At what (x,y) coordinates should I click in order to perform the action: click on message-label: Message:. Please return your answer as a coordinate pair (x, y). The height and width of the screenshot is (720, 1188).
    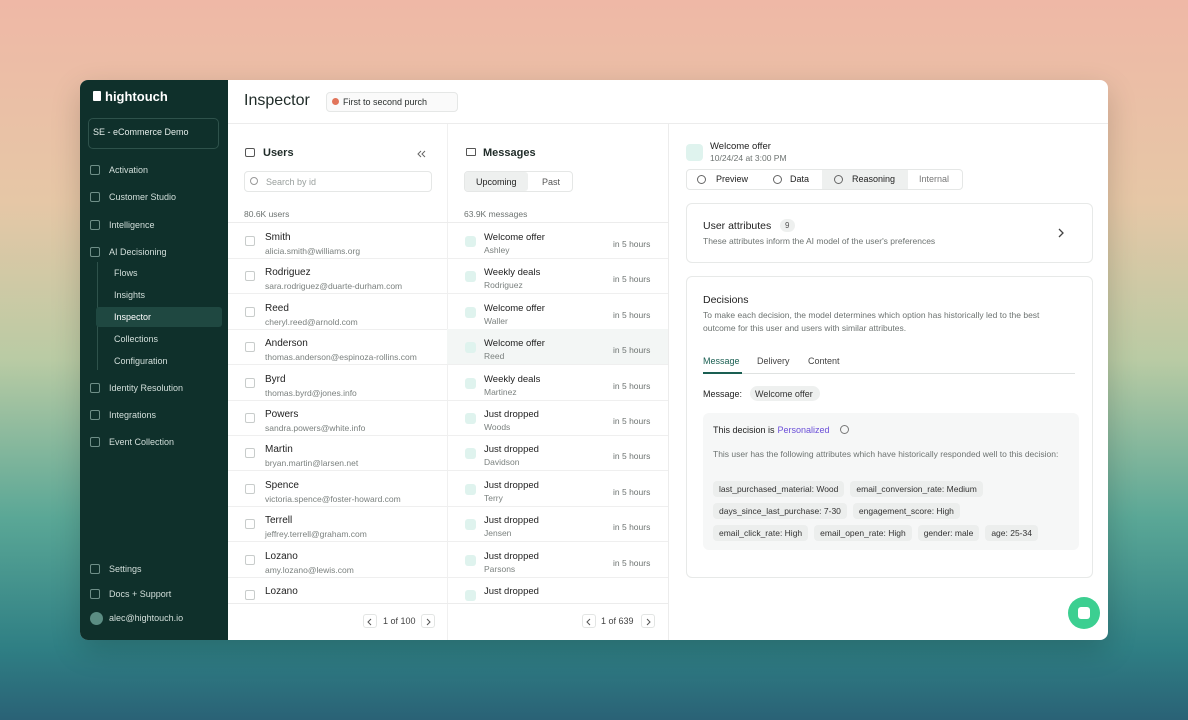
    Looking at the image, I should click on (723, 394).